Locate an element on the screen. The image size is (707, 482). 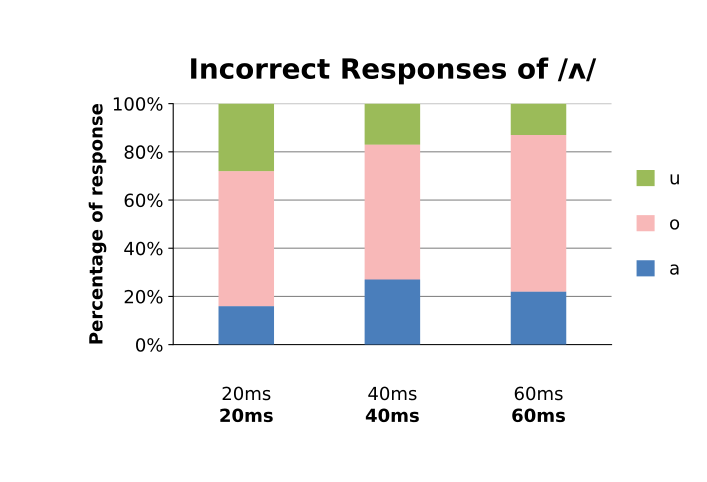
text: 40ms is located at coordinates (392, 415).